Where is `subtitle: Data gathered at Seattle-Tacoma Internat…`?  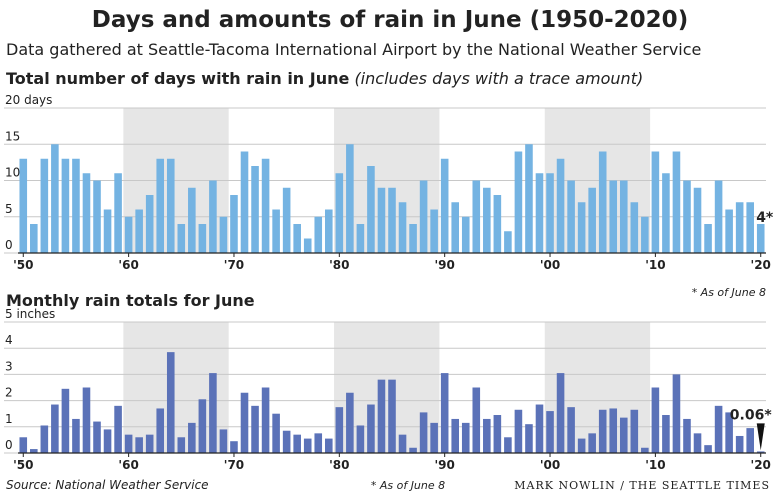
subtitle: Data gathered at Seattle-Tacoma Internat… is located at coordinates (353, 49).